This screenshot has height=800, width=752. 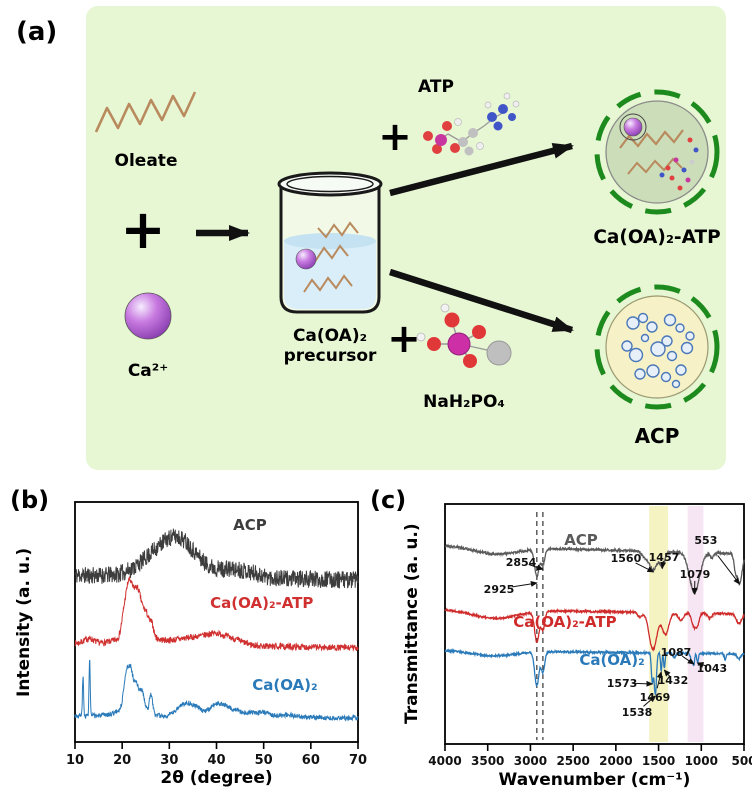 What do you see at coordinates (622, 683) in the screenshot?
I see `annotation-label: 1573` at bounding box center [622, 683].